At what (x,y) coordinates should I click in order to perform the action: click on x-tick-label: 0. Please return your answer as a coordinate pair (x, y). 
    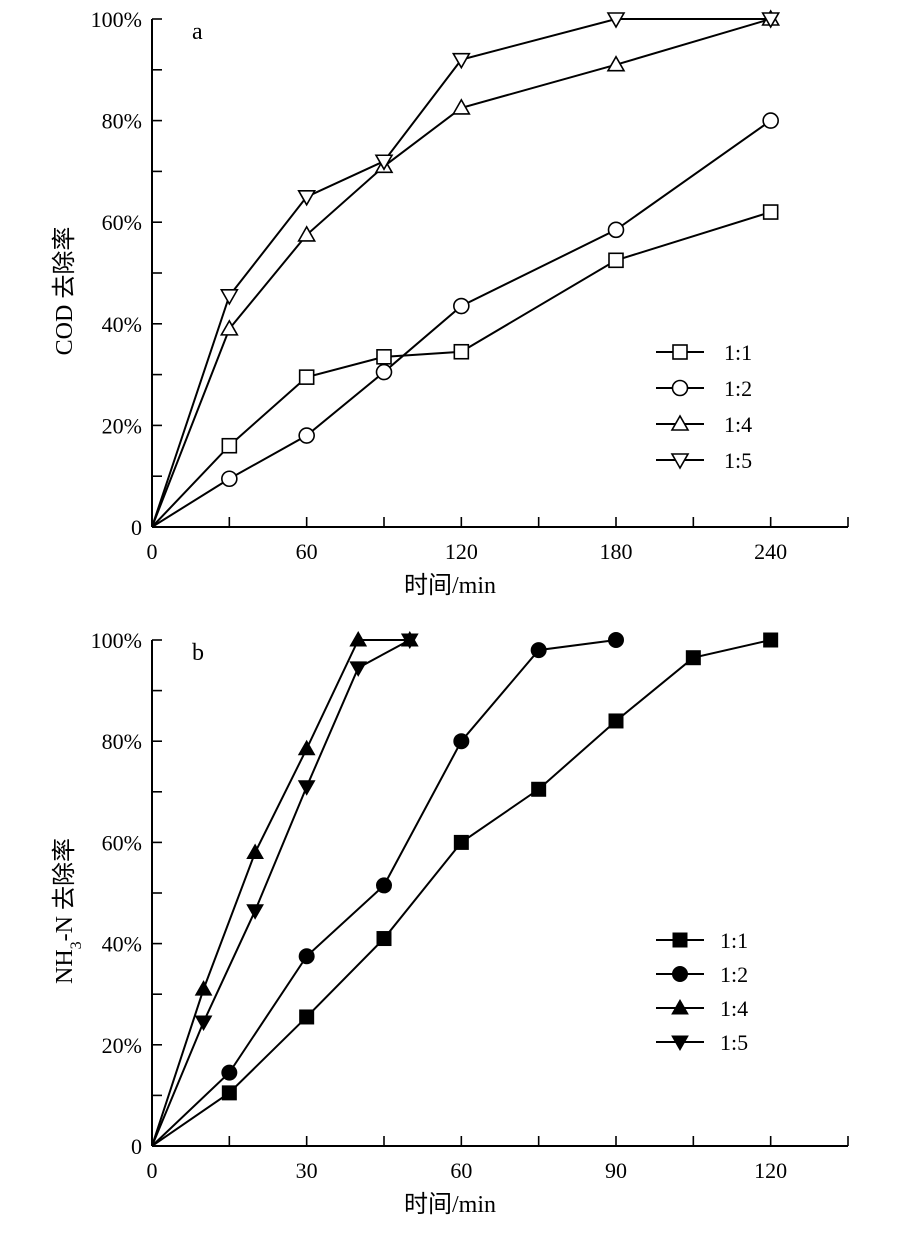
    Looking at the image, I should click on (152, 1170).